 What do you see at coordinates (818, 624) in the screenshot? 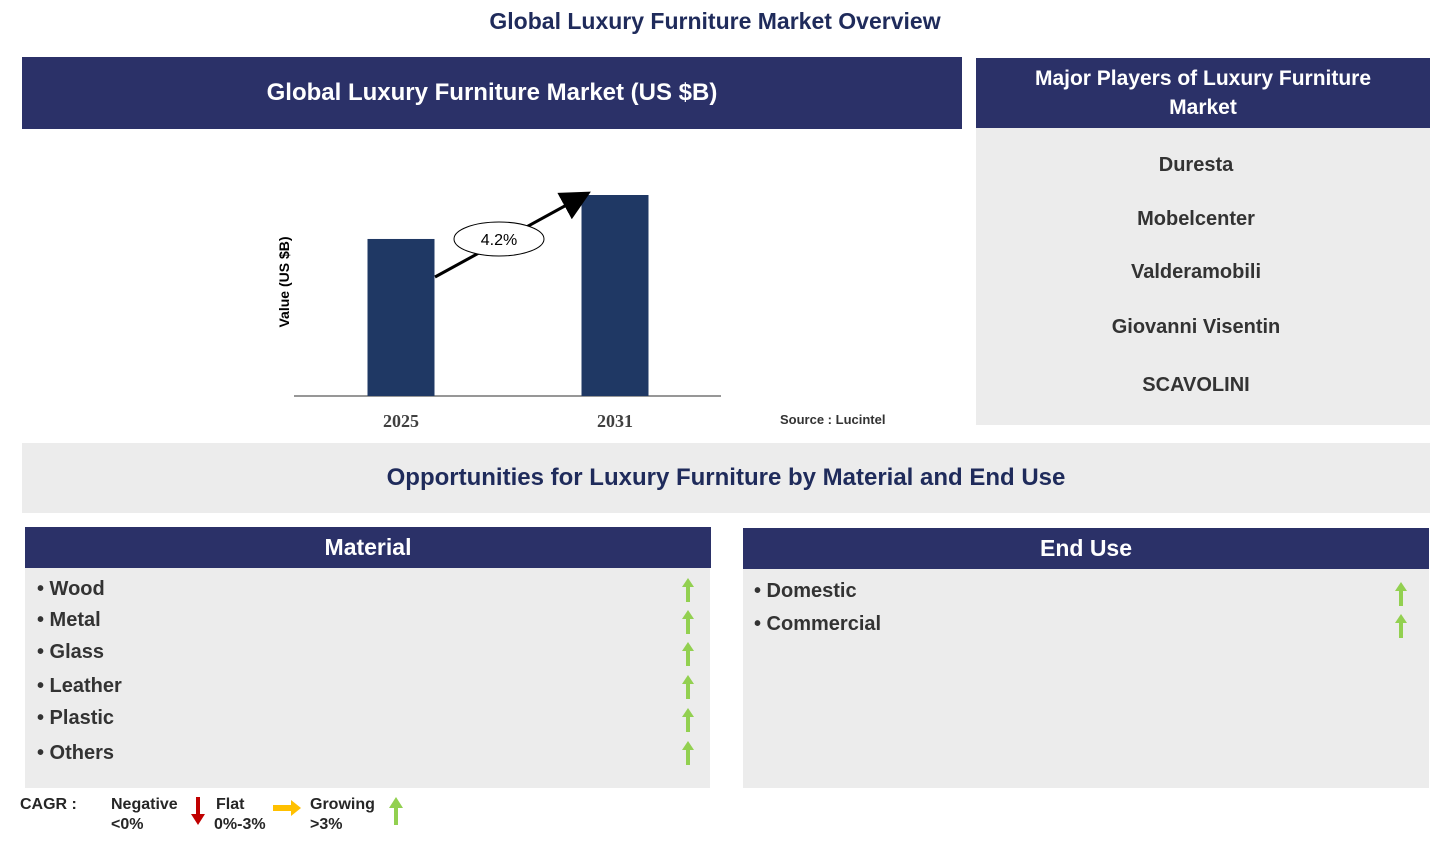
I see `end-use-item: • Commercial` at bounding box center [818, 624].